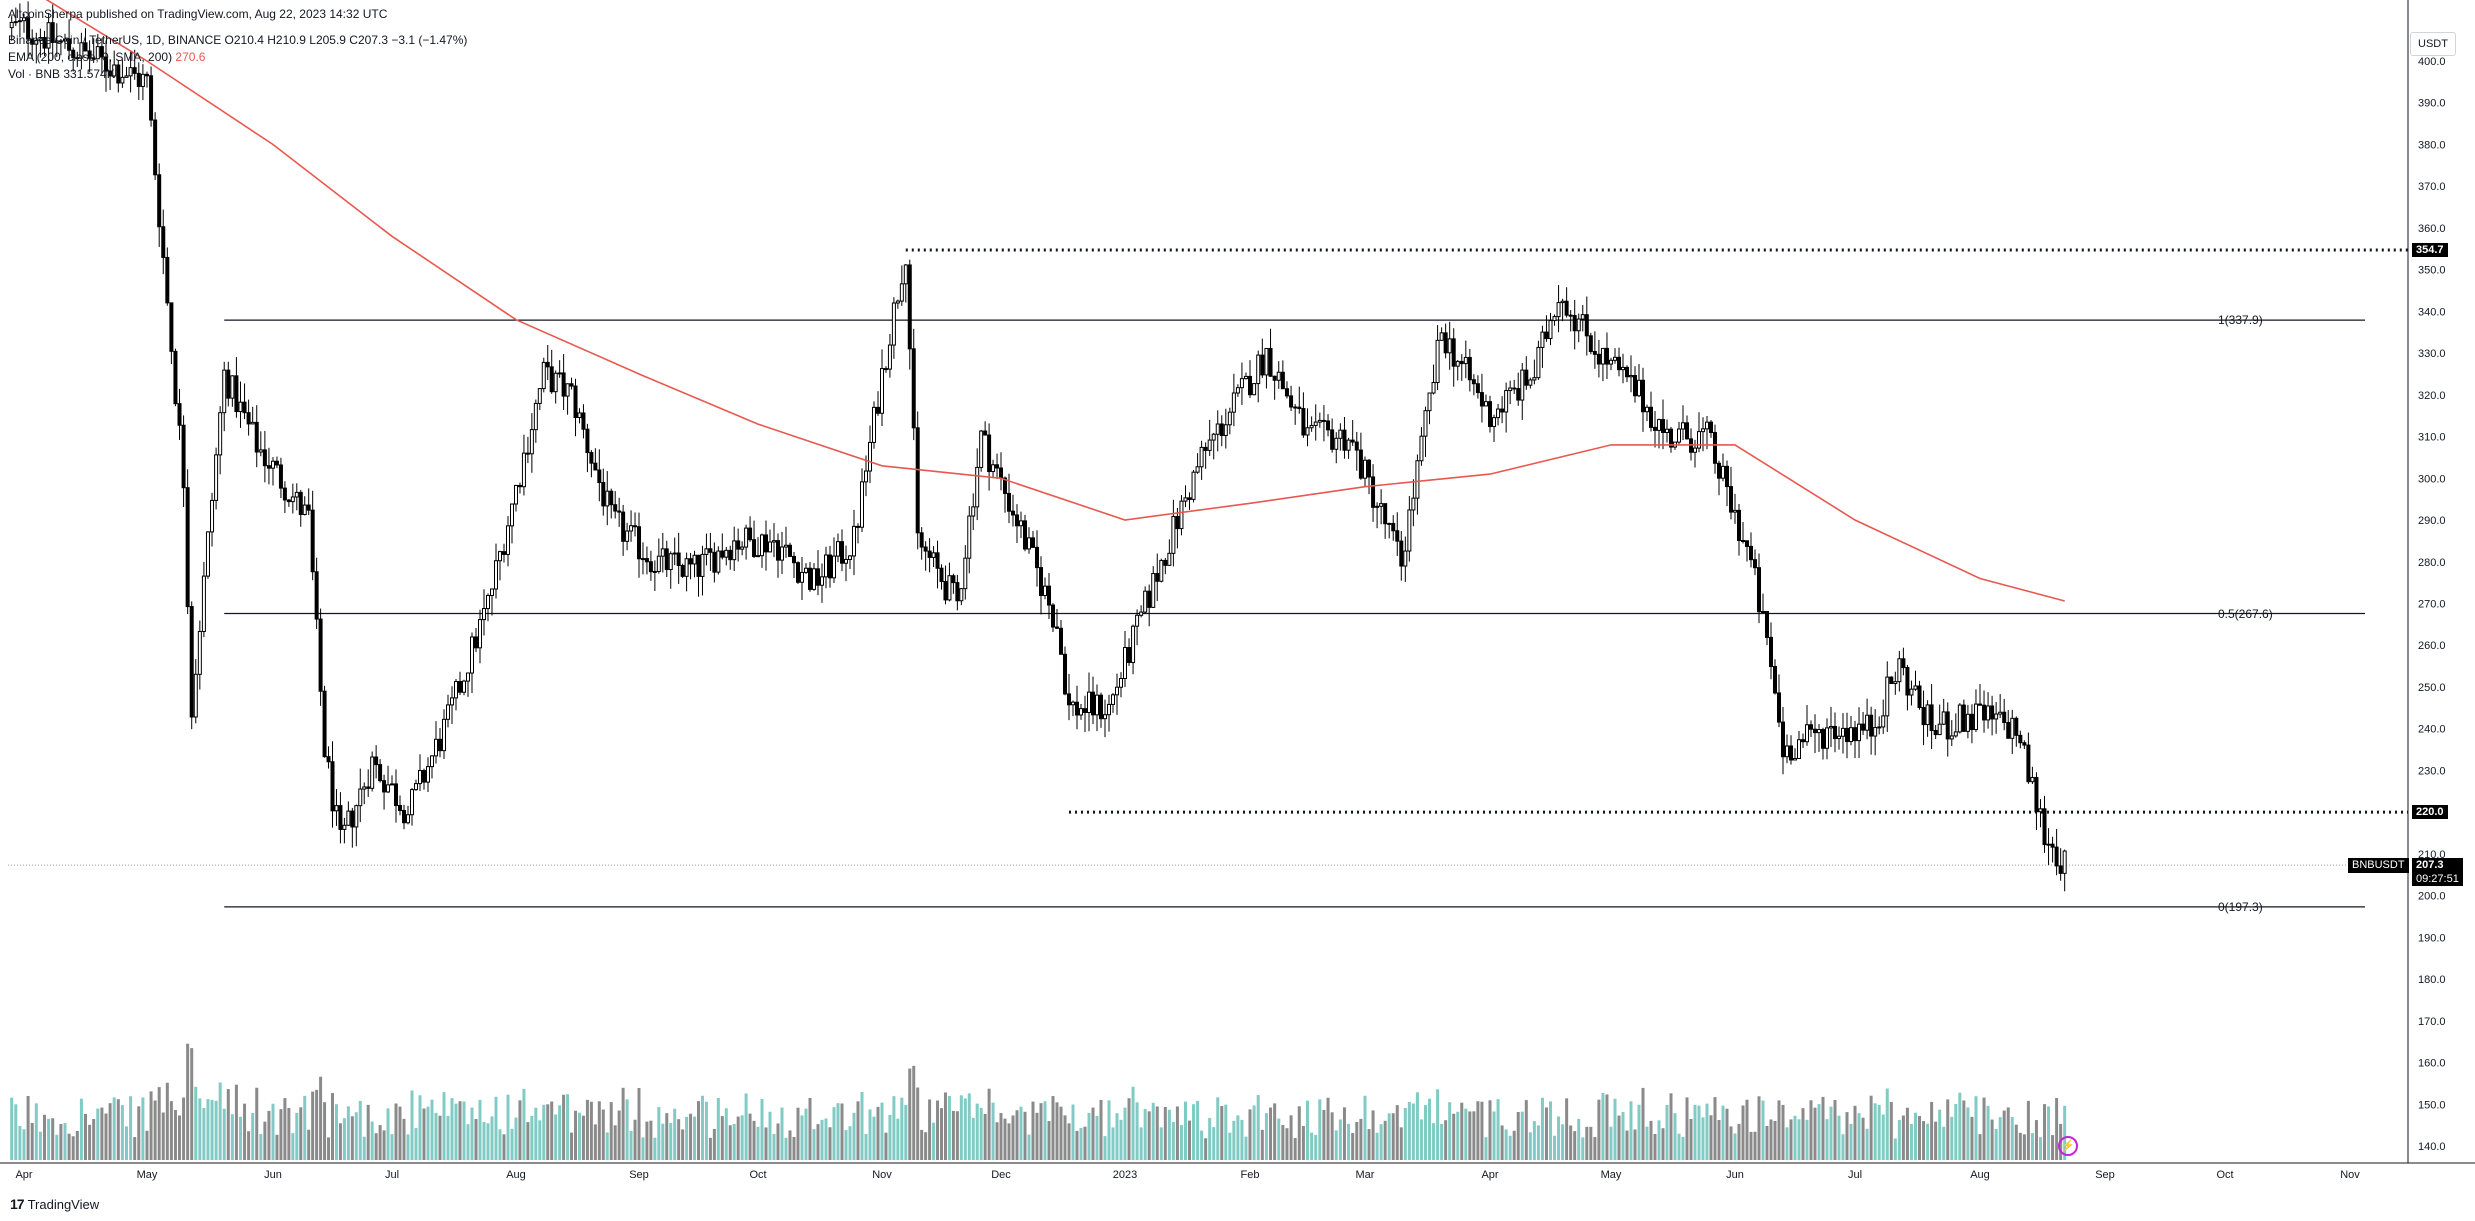 The image size is (2475, 1221). Describe the element at coordinates (2432, 1105) in the screenshot. I see `y-tick-label: 150.0` at that location.